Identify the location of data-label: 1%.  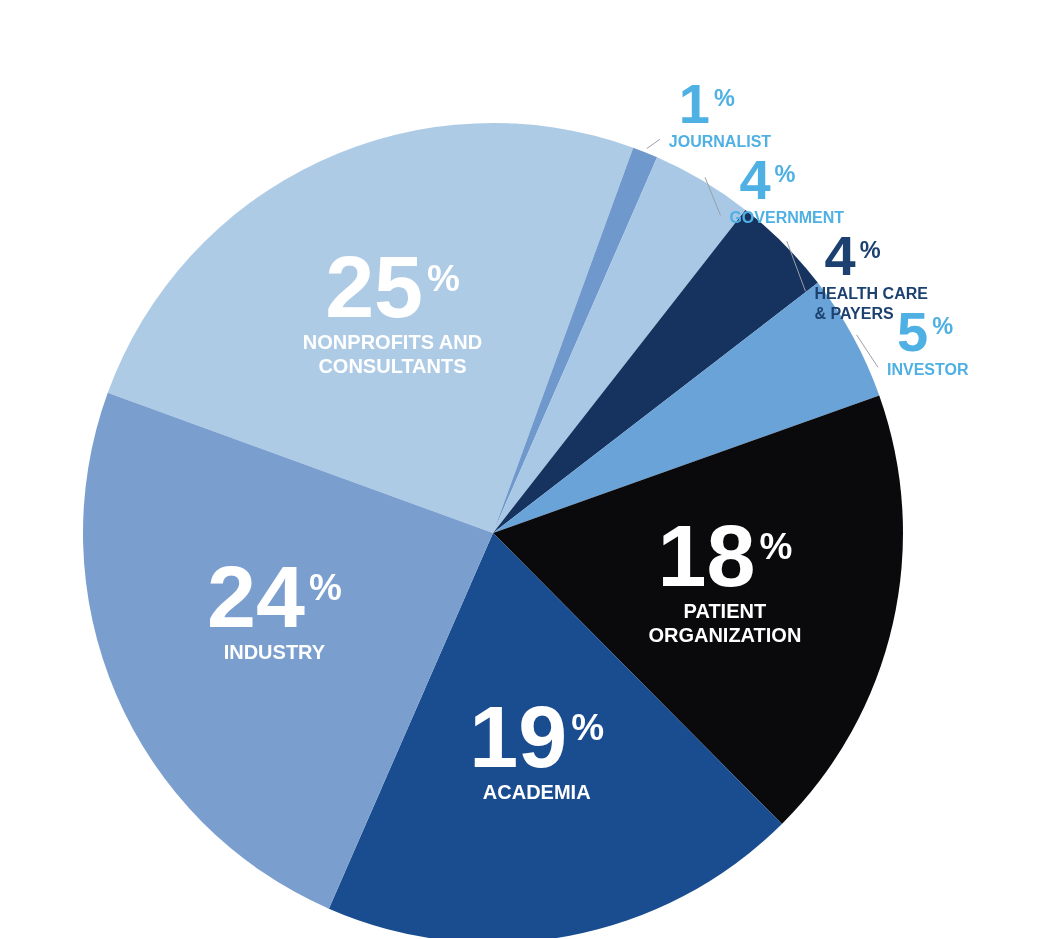
(707, 104).